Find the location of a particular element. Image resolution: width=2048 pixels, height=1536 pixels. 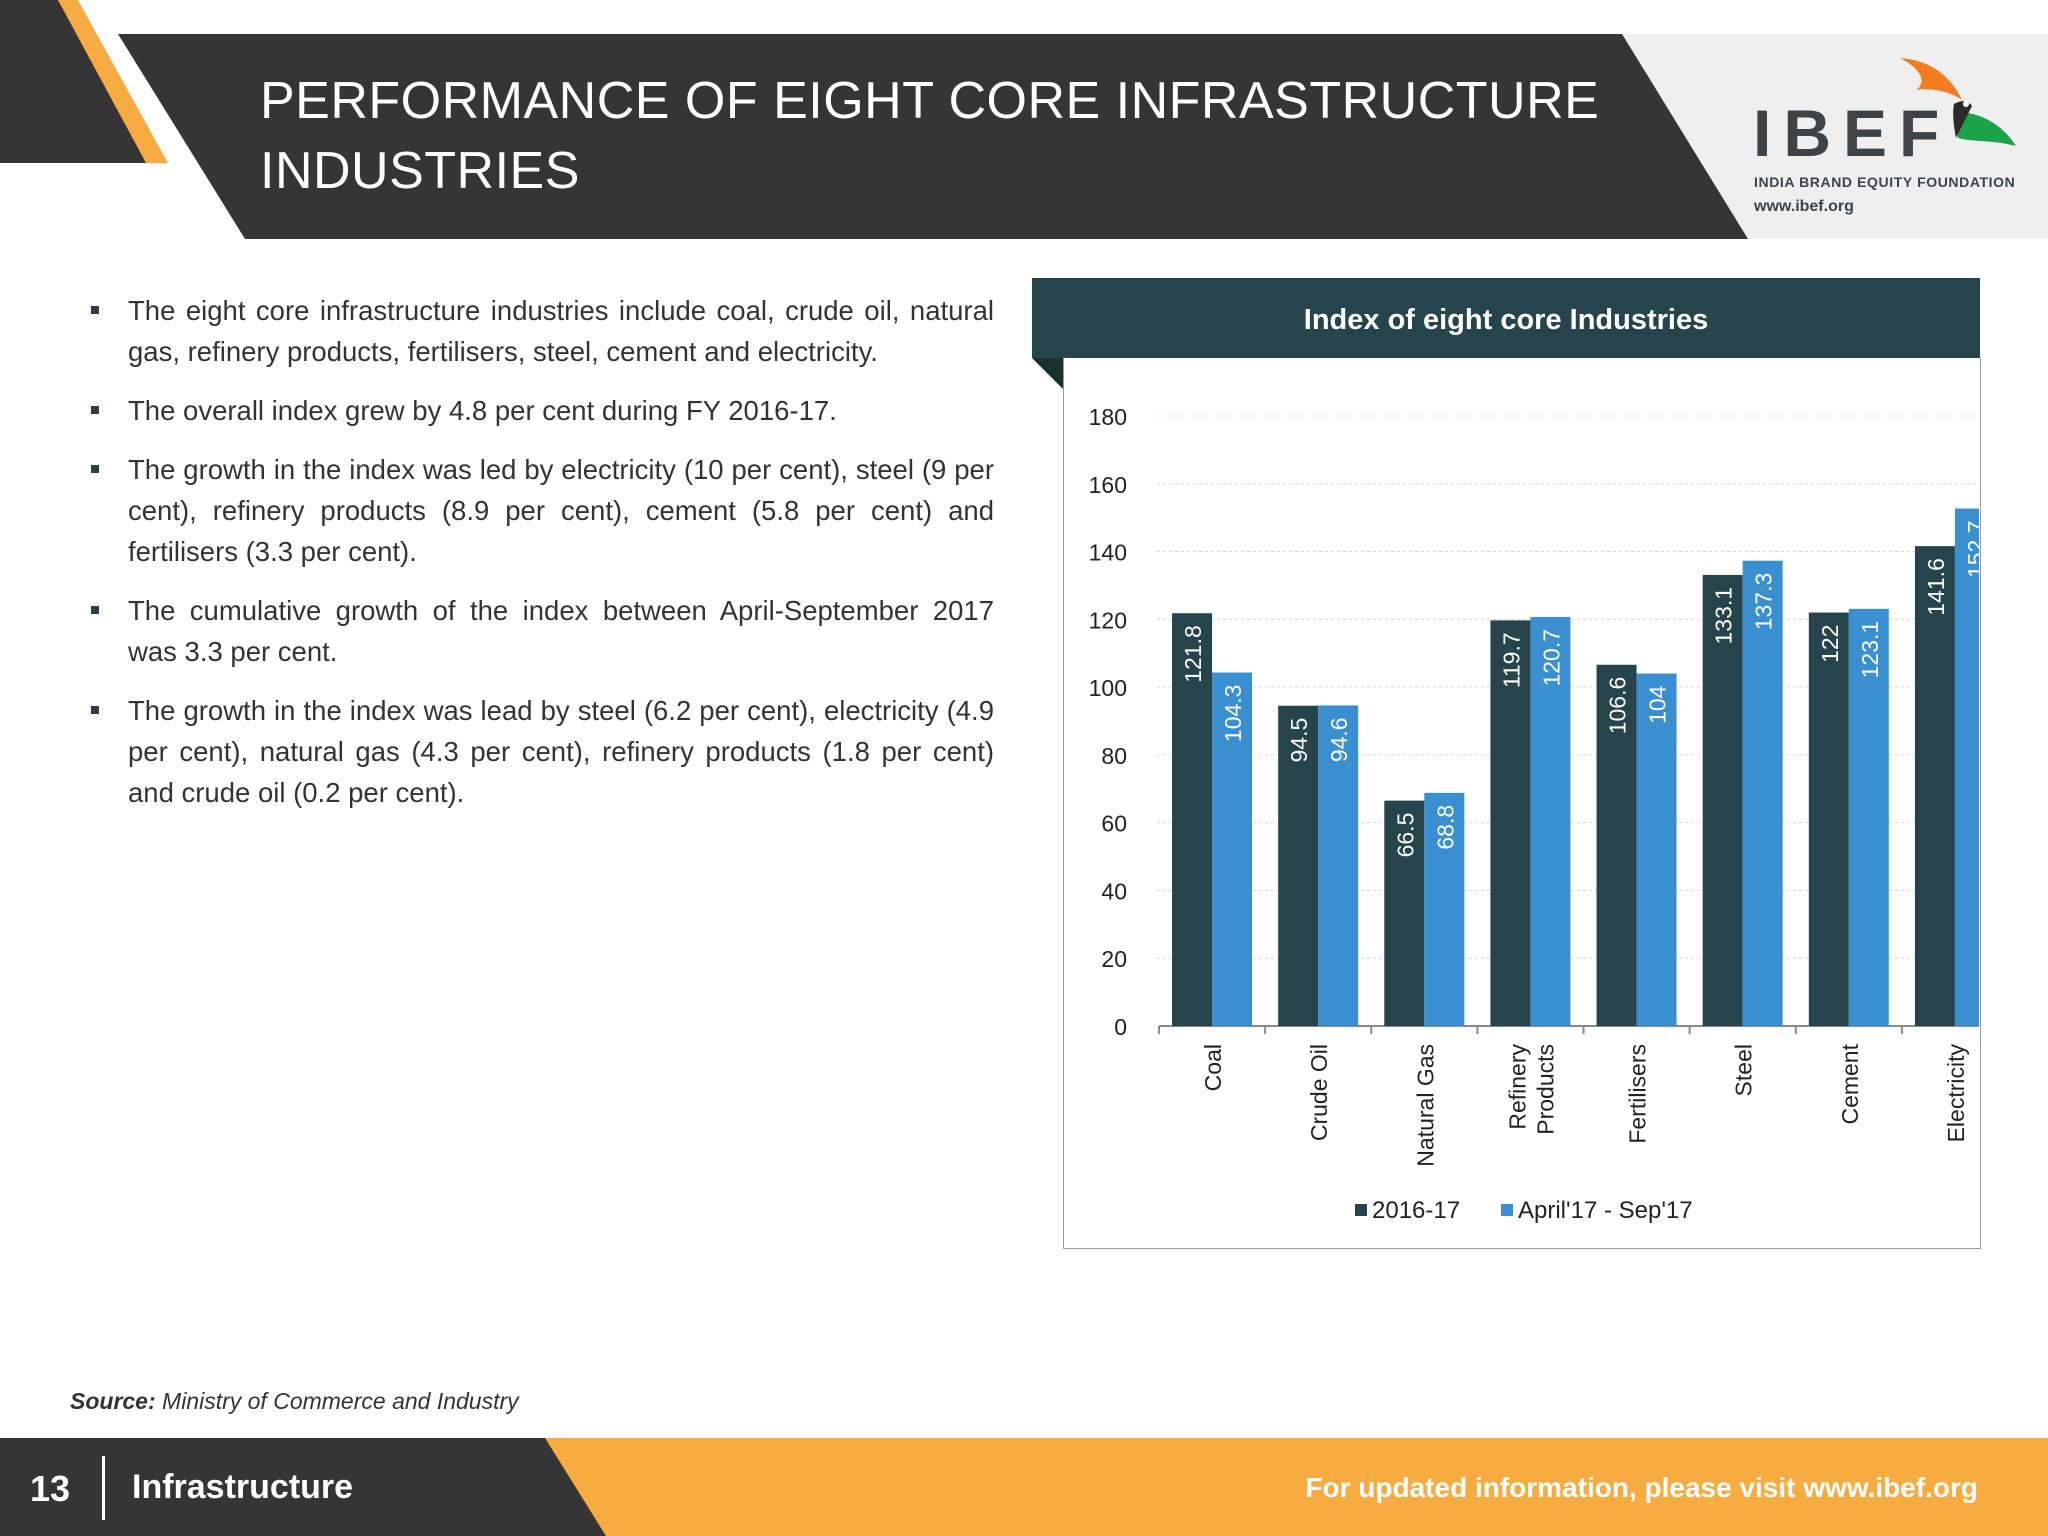

data-label: 106.6 is located at coordinates (1618, 706).